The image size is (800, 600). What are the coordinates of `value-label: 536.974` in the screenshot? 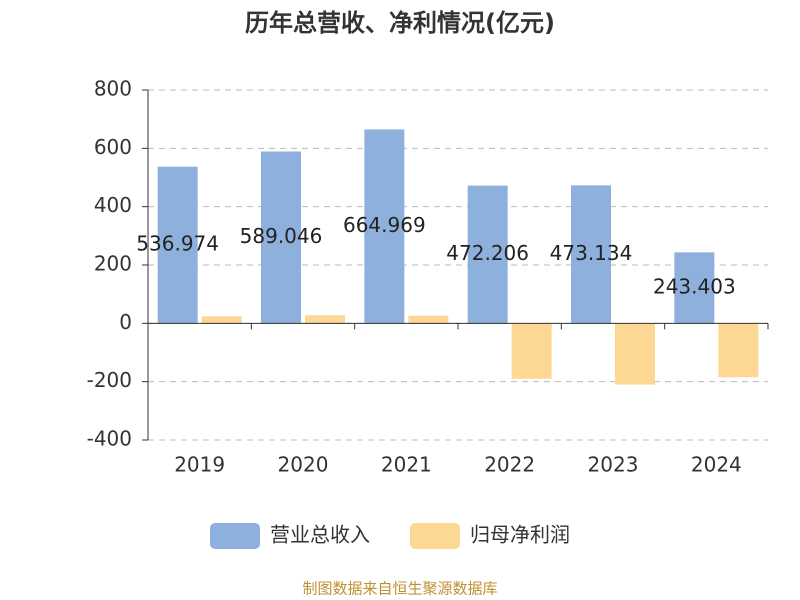 It's located at (177, 244).